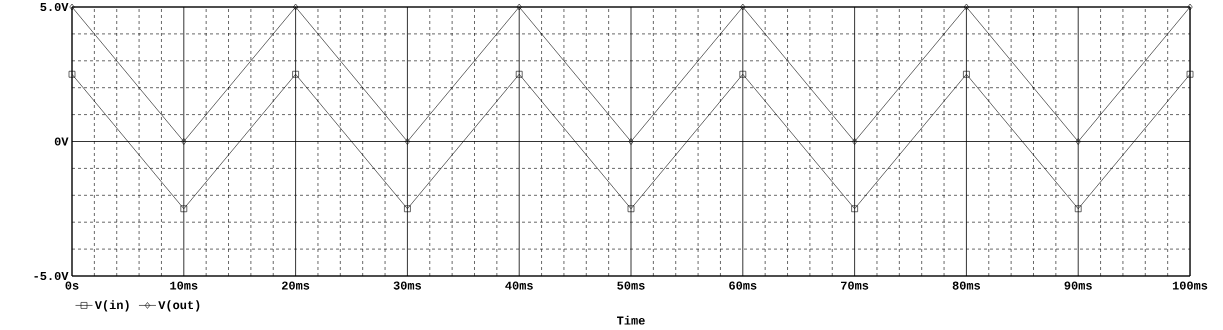 Image resolution: width=1223 pixels, height=330 pixels. I want to click on x-tick-label: 90ms, so click(1078, 285).